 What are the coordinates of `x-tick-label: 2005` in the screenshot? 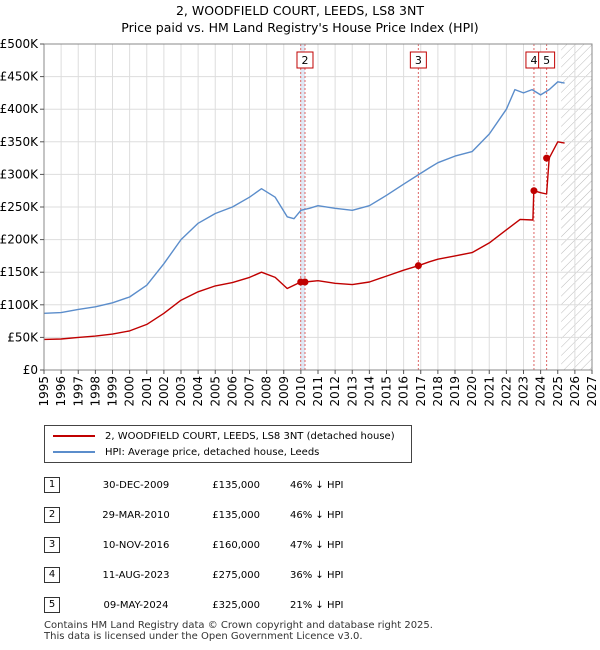 It's located at (215, 391).